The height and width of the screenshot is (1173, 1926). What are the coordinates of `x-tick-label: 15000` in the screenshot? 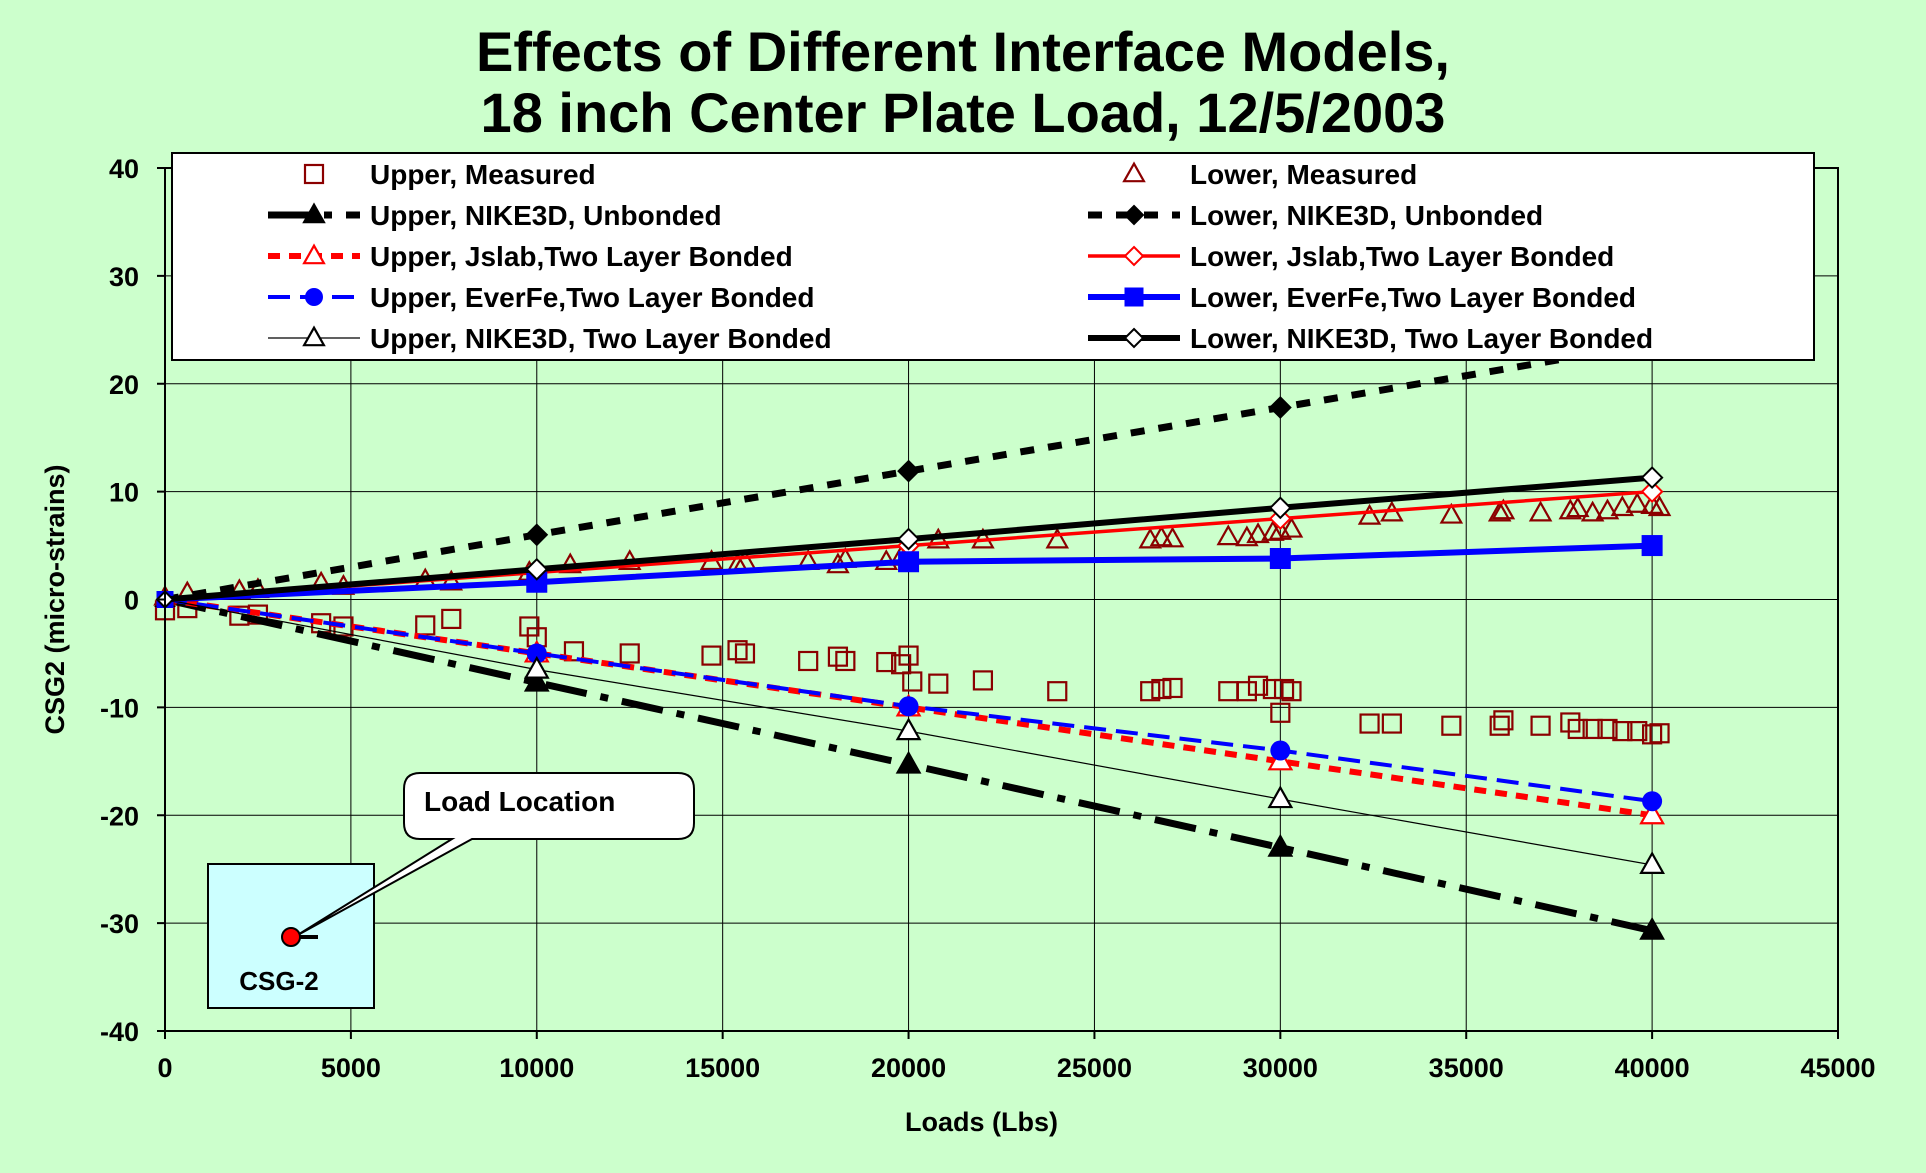 It's located at (722, 1068).